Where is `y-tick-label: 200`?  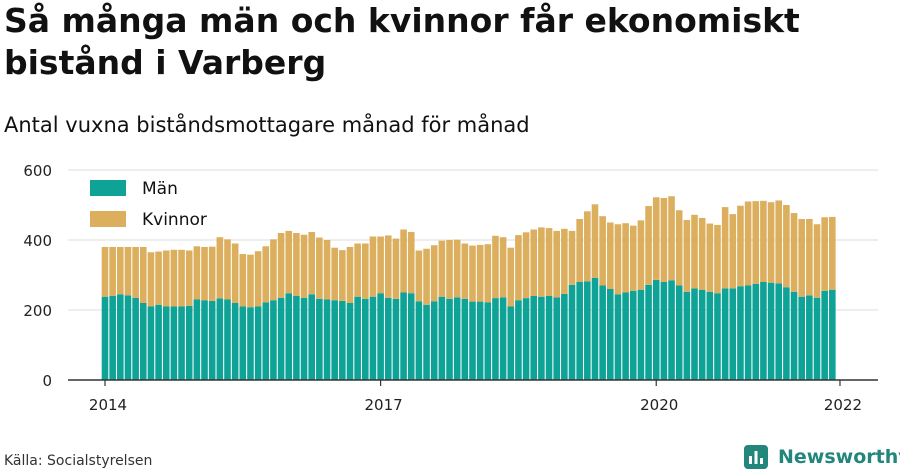
y-tick-label: 200 is located at coordinates (37, 311).